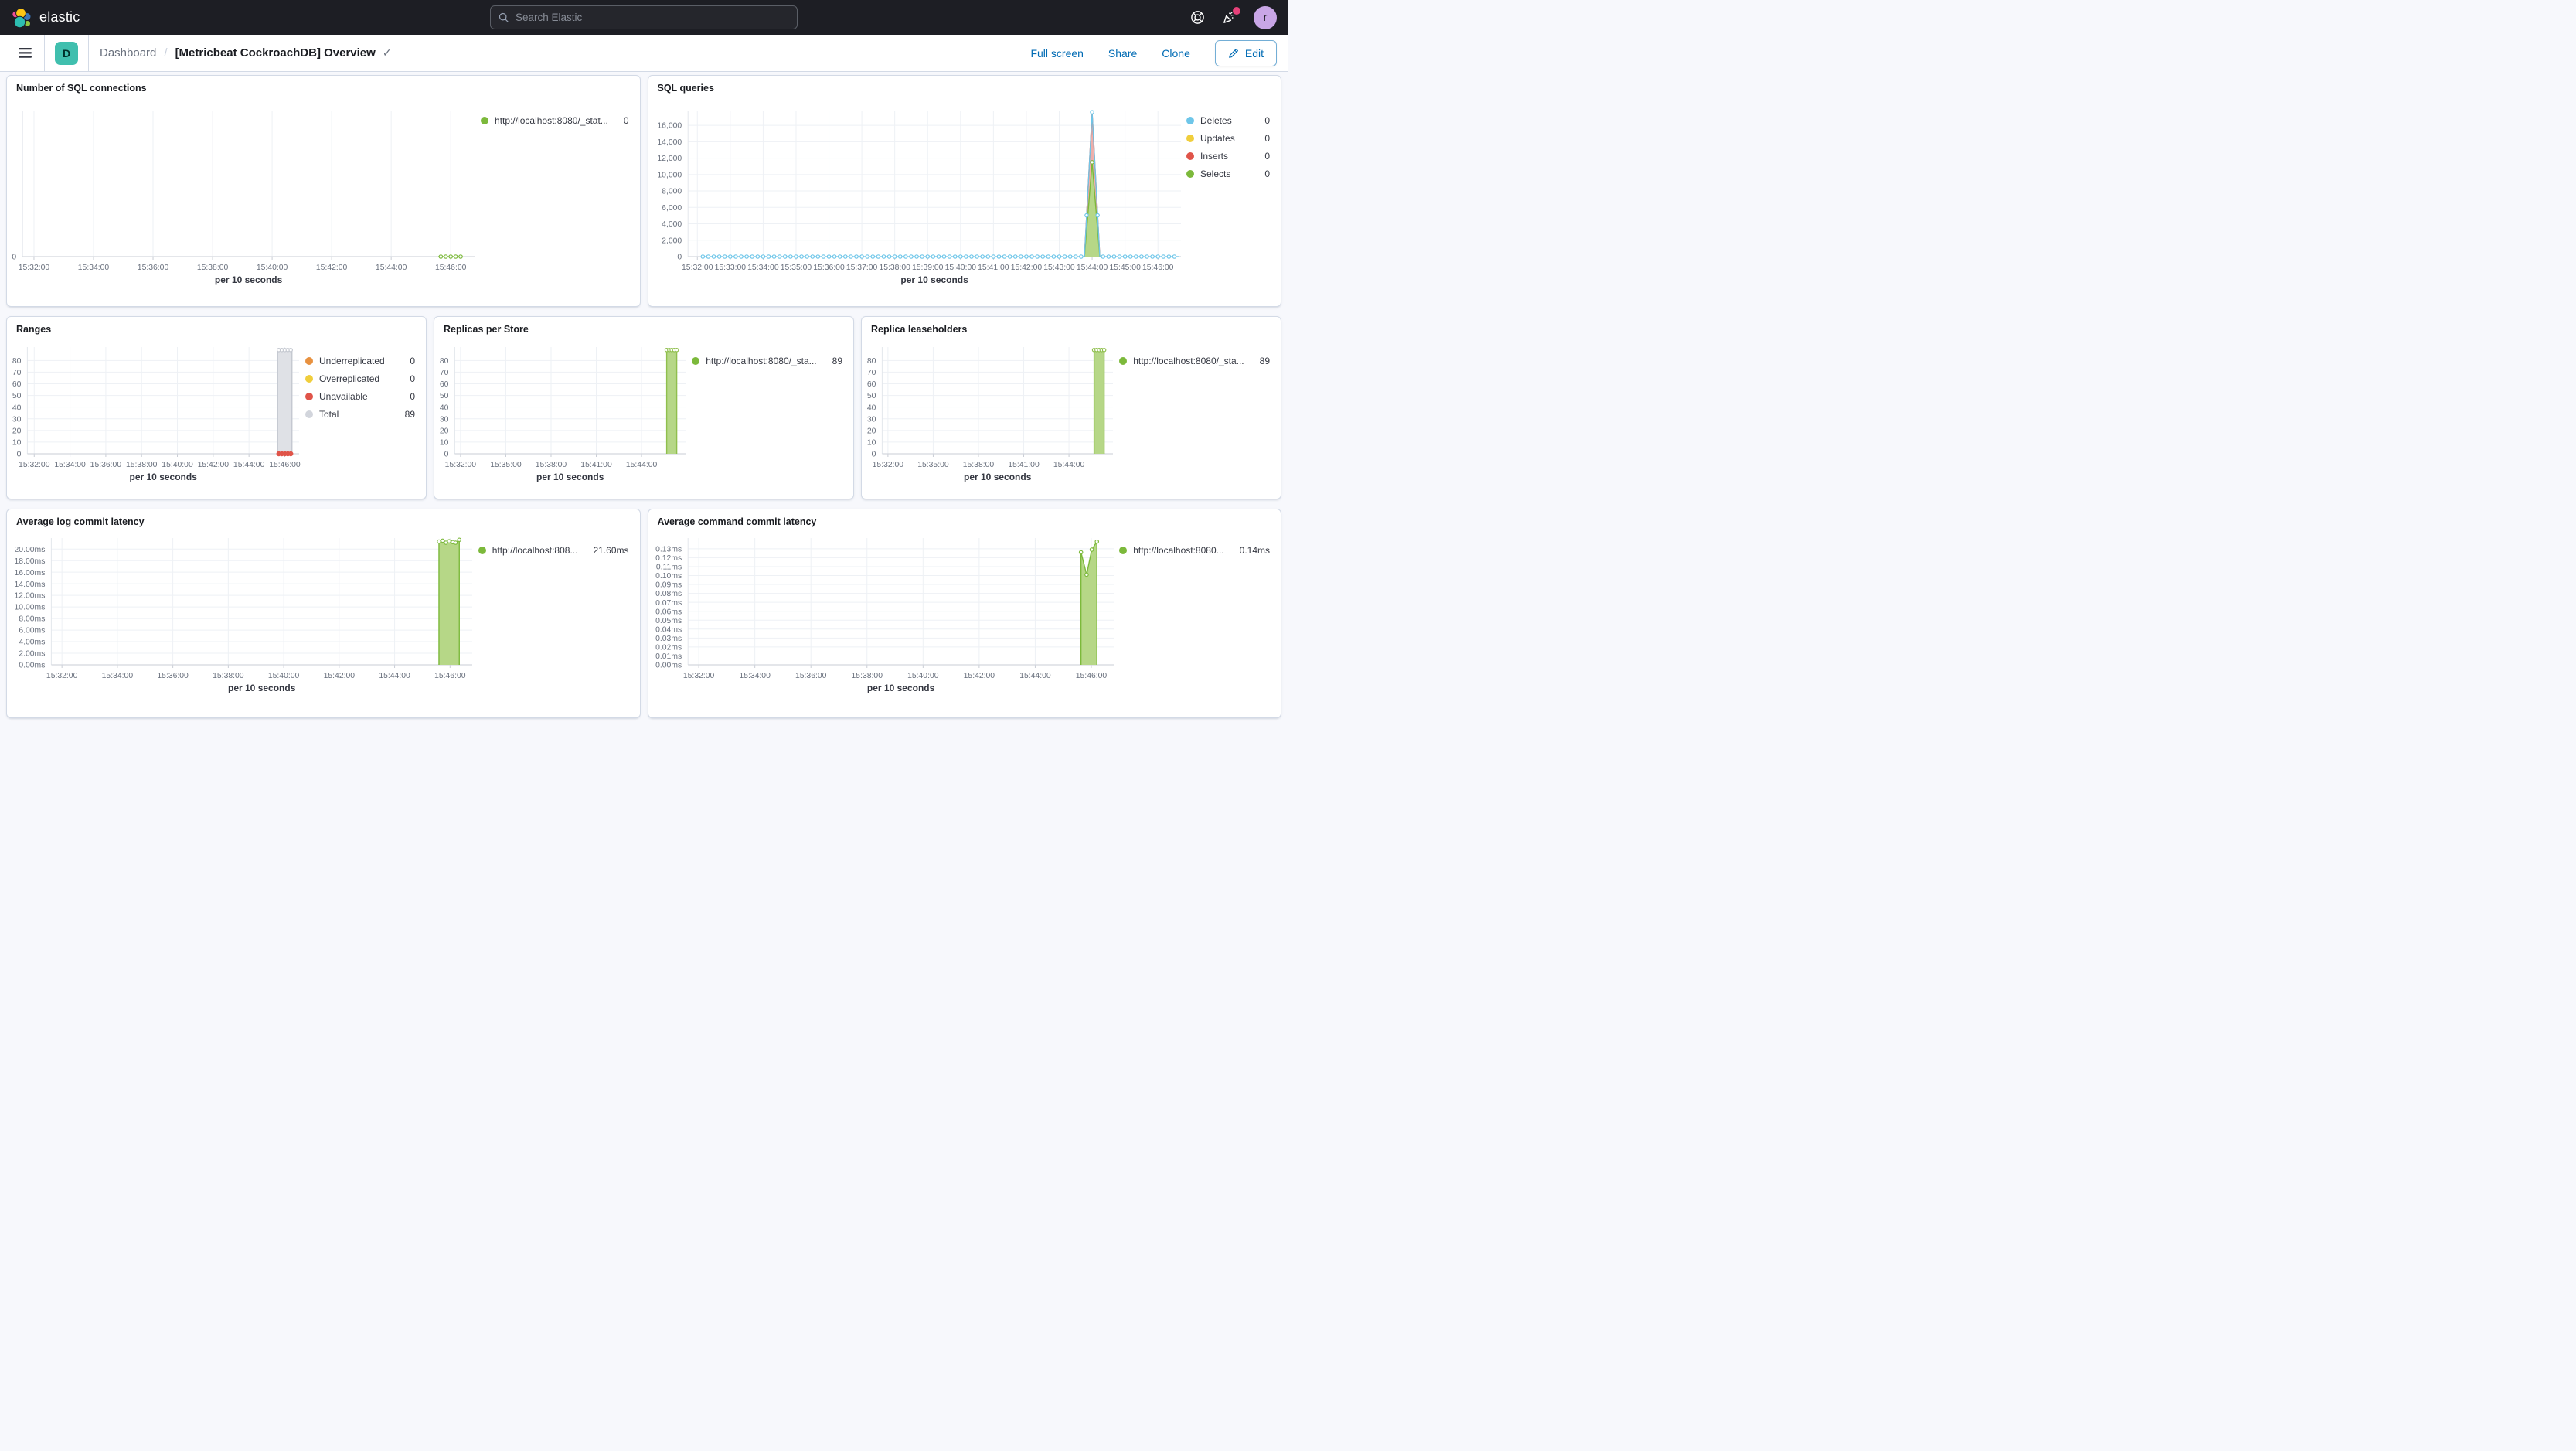 This screenshot has width=2576, height=1451. I want to click on svg-text: 0.05ms, so click(668, 621).